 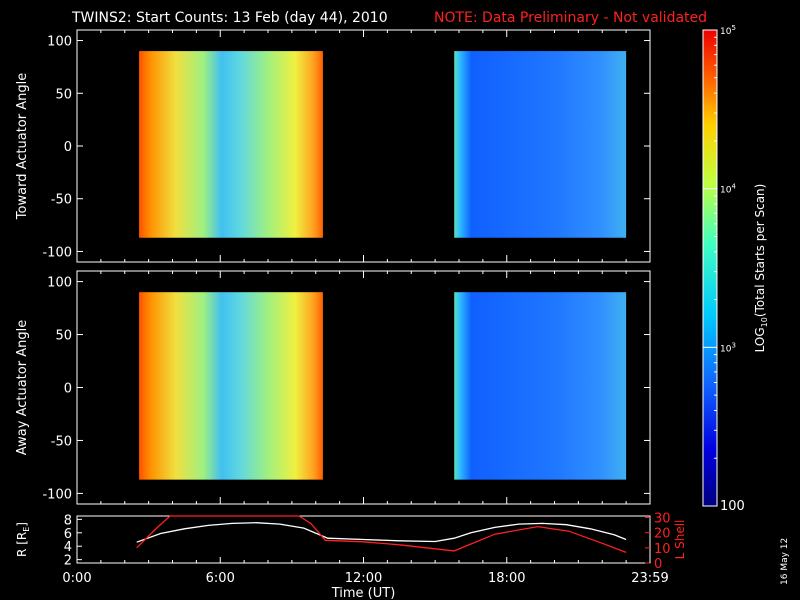 I want to click on colorbar-tick-label: 10³, so click(x=728, y=347).